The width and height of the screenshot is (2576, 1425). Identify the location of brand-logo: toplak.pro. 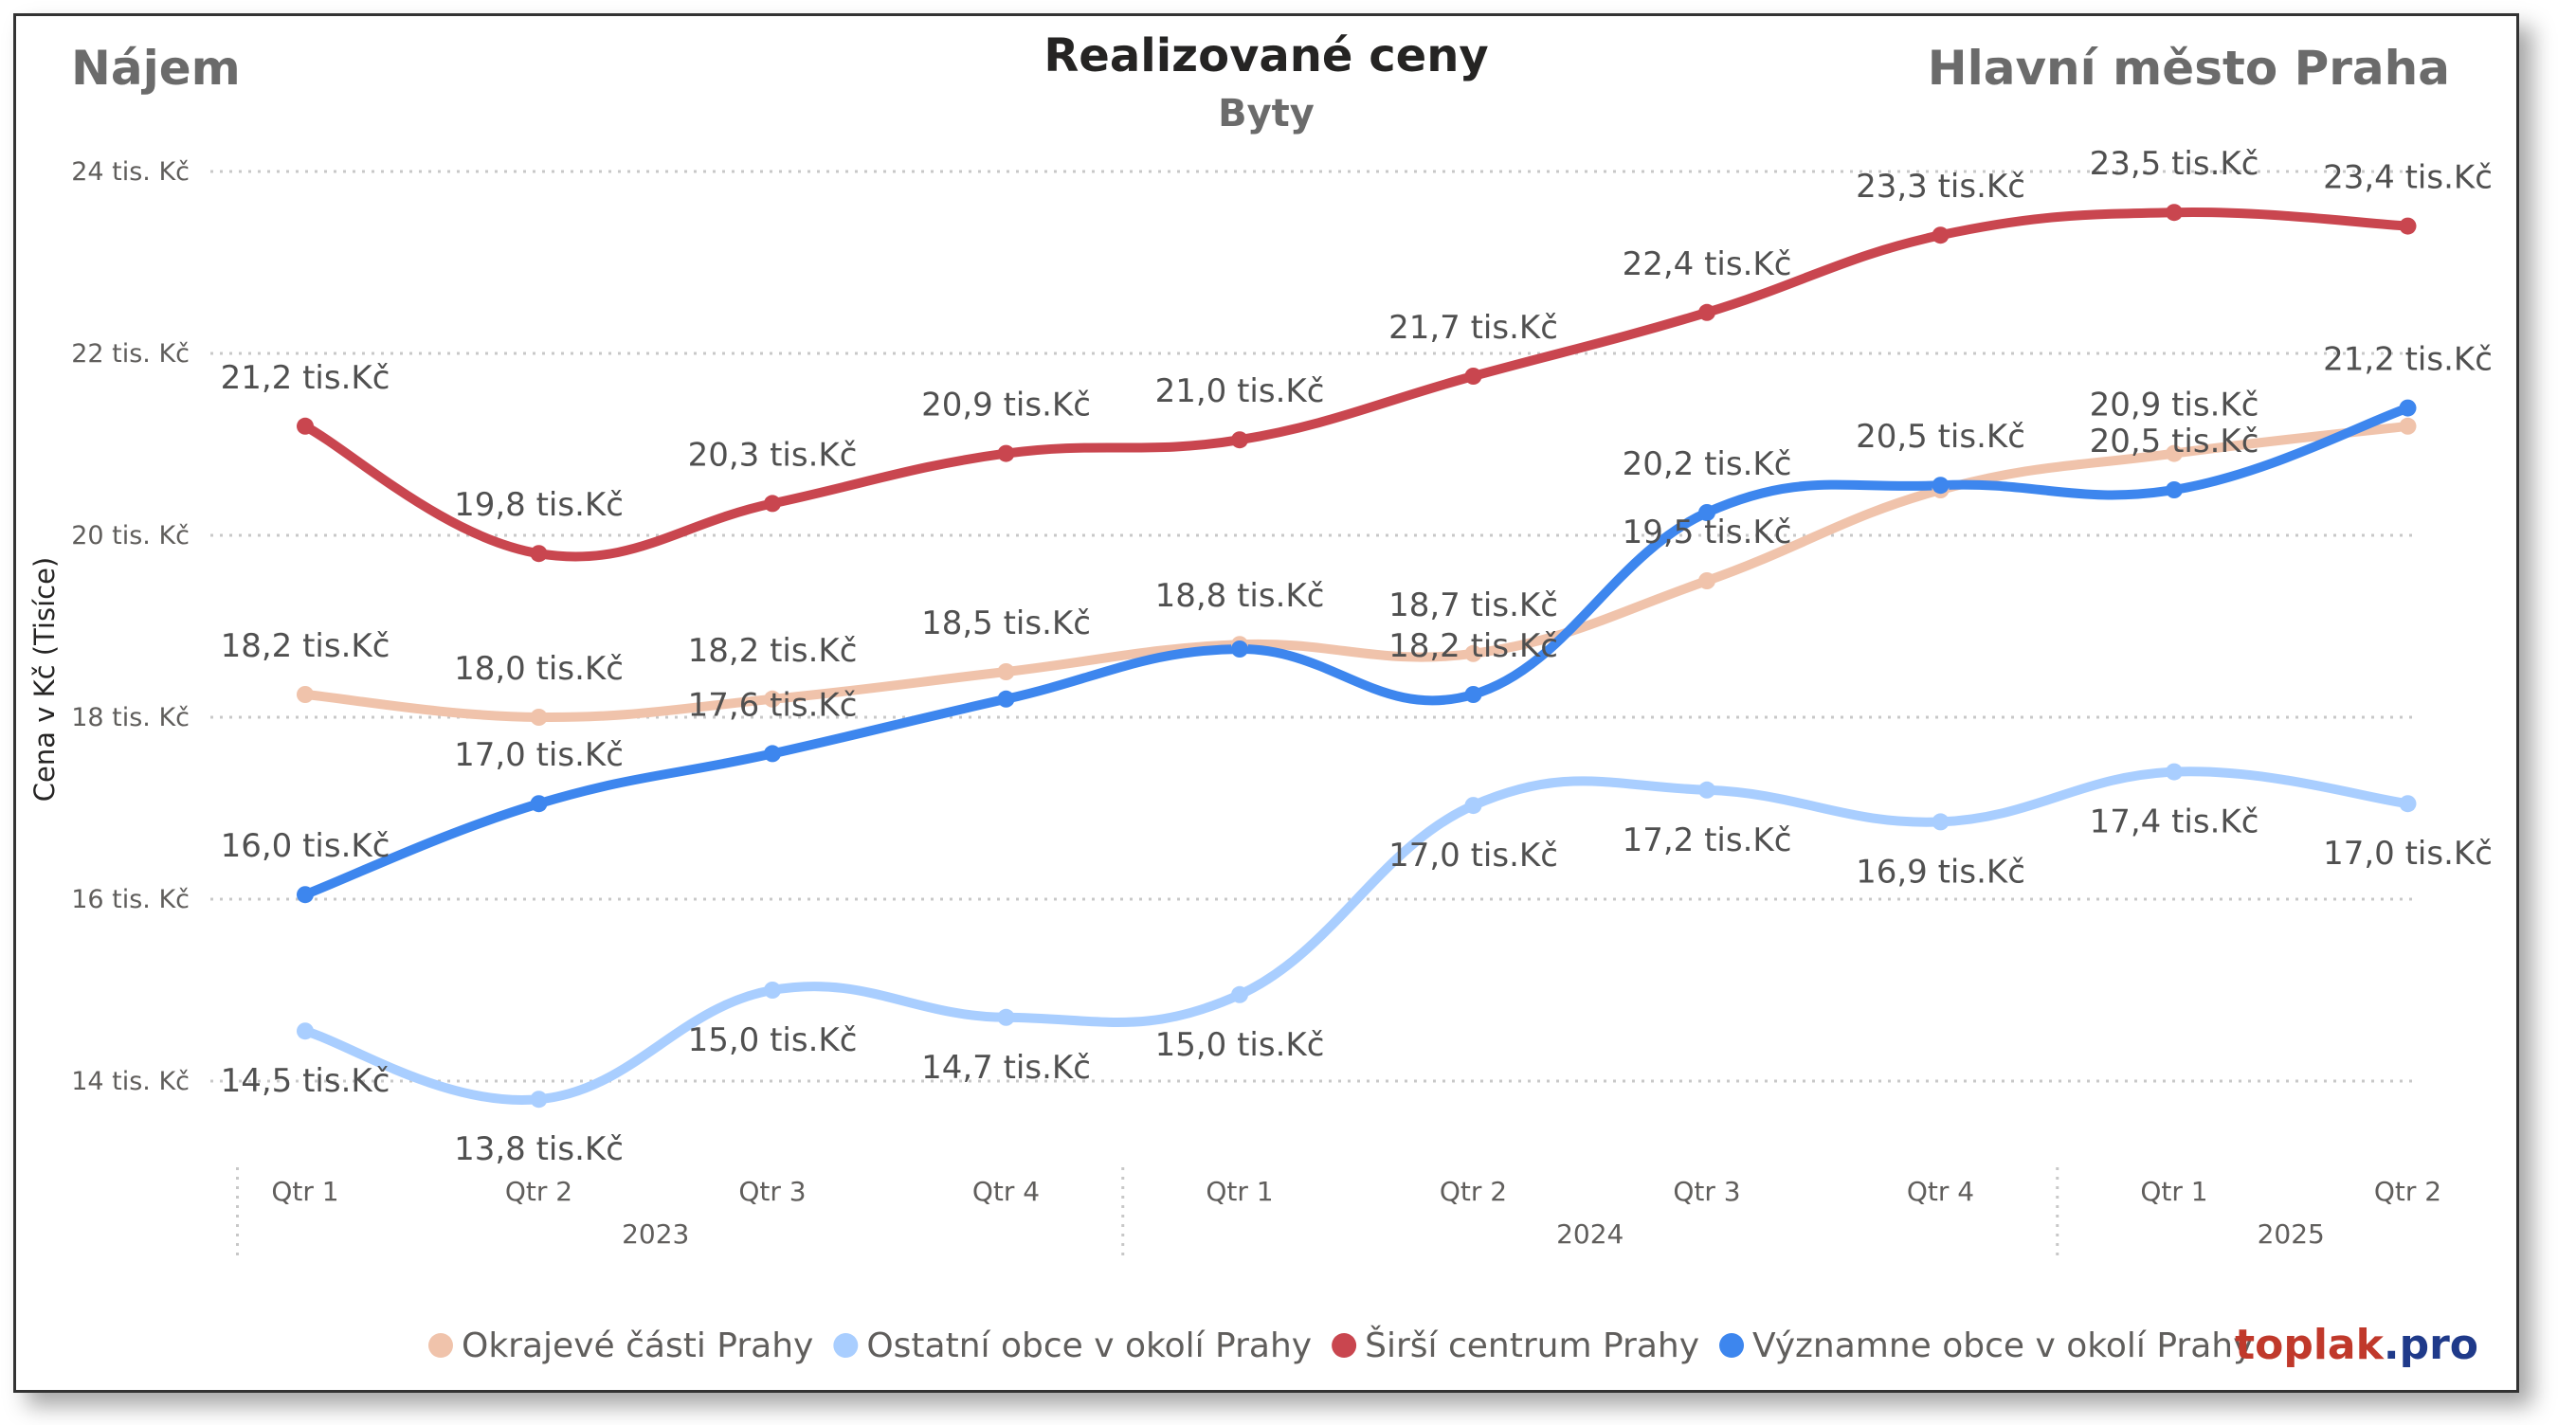
(2356, 1345).